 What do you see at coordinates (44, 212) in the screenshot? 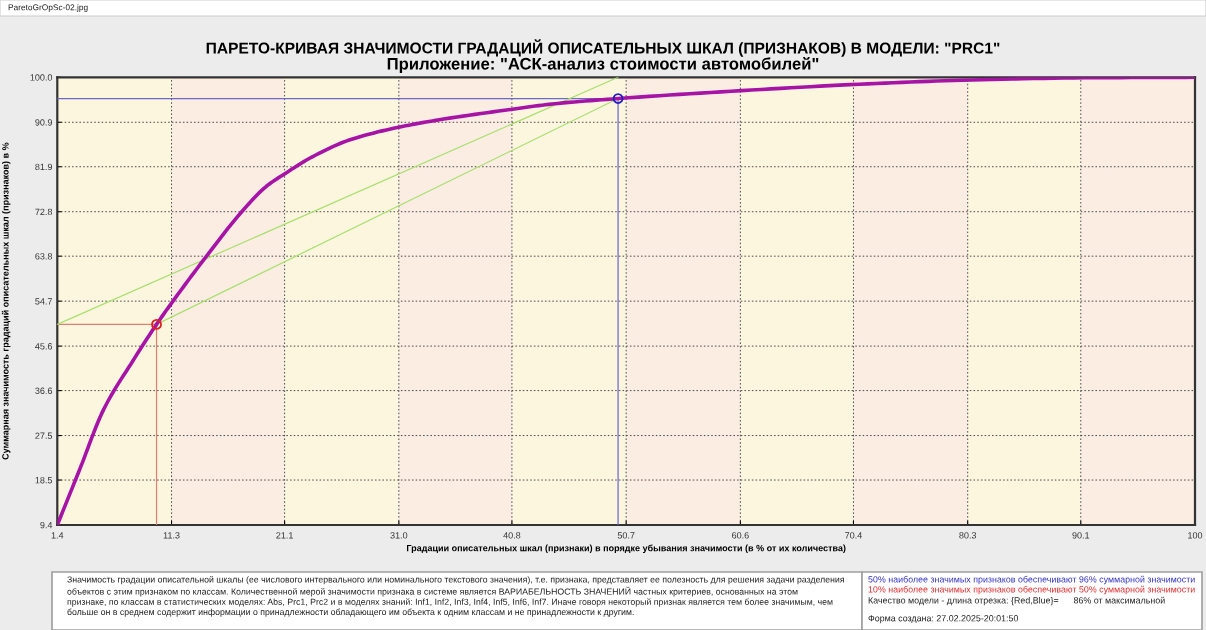
I see `y-tick-label: 72.8` at bounding box center [44, 212].